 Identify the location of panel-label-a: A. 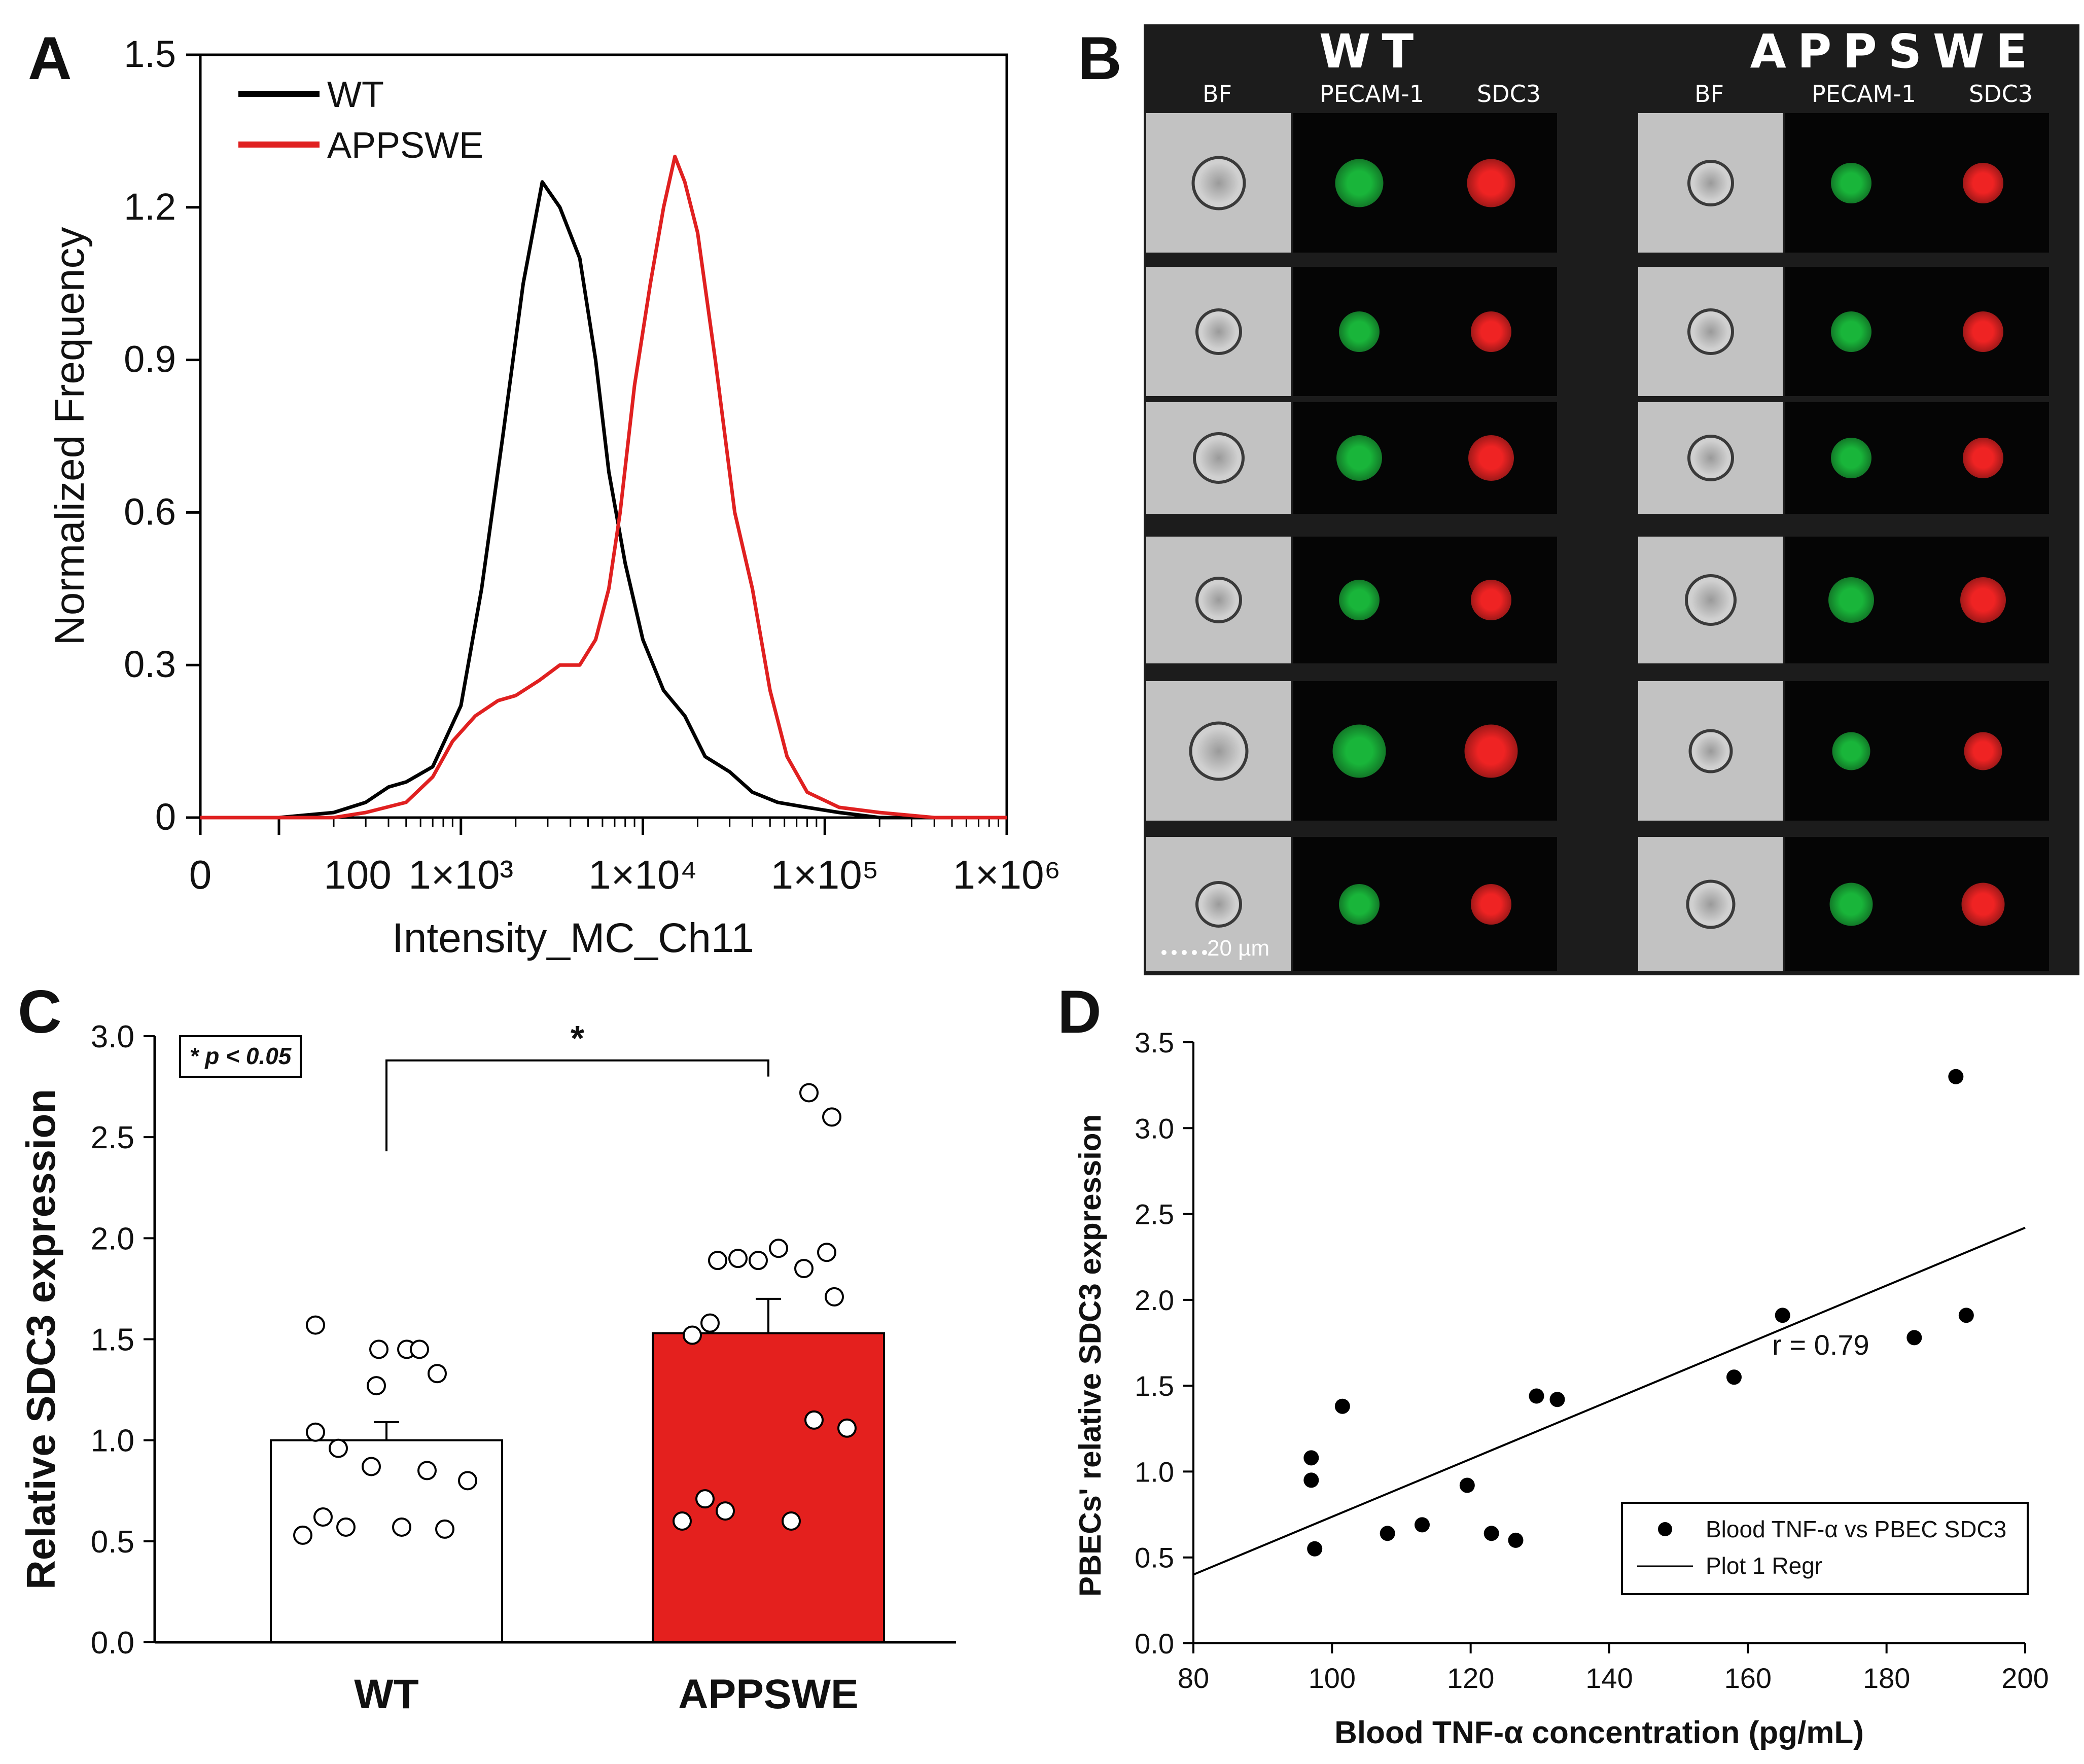
(50, 58).